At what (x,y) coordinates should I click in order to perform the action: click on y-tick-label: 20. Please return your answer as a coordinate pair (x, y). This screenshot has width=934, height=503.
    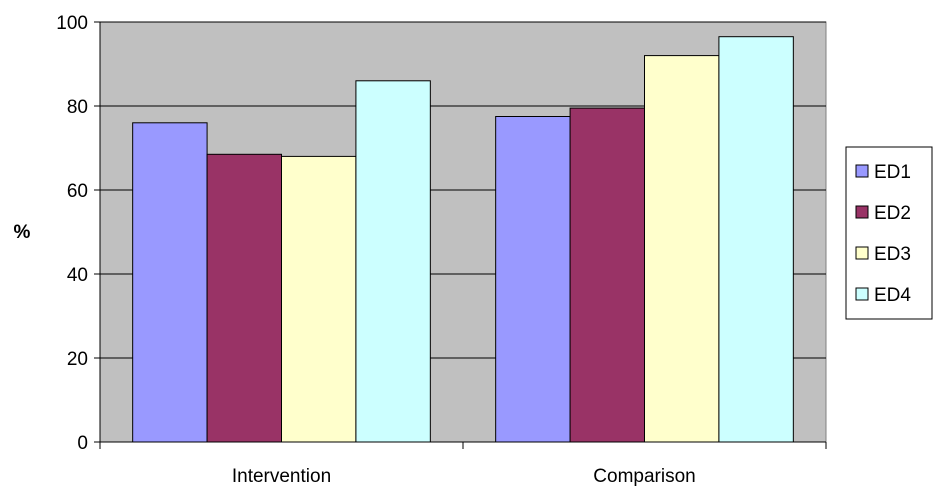
    Looking at the image, I should click on (77, 359).